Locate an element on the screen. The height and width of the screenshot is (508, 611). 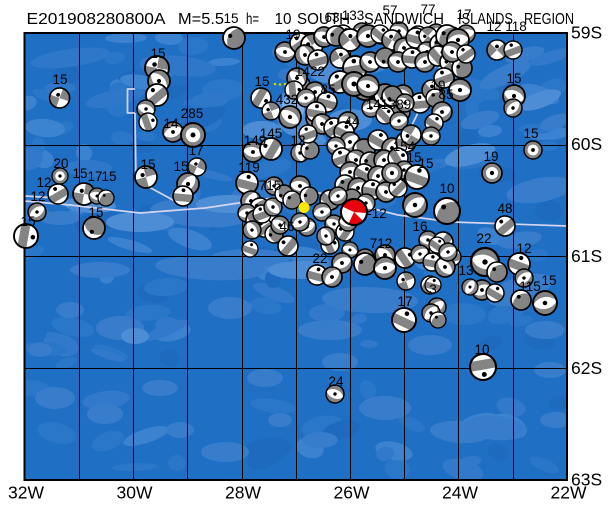
svg-text: 3 is located at coordinates (433, 289).